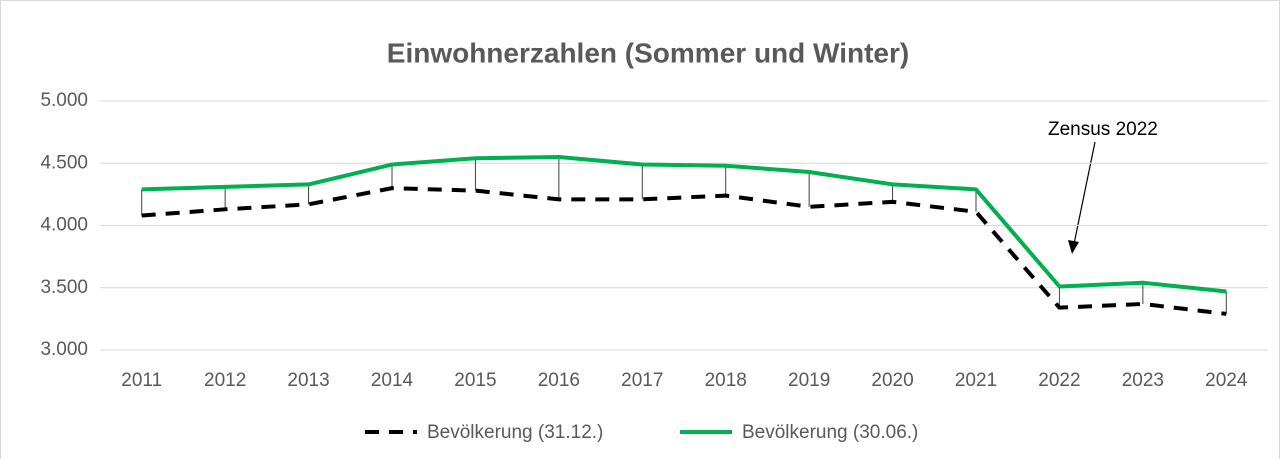  I want to click on x-tick-label: 2024, so click(1226, 380).